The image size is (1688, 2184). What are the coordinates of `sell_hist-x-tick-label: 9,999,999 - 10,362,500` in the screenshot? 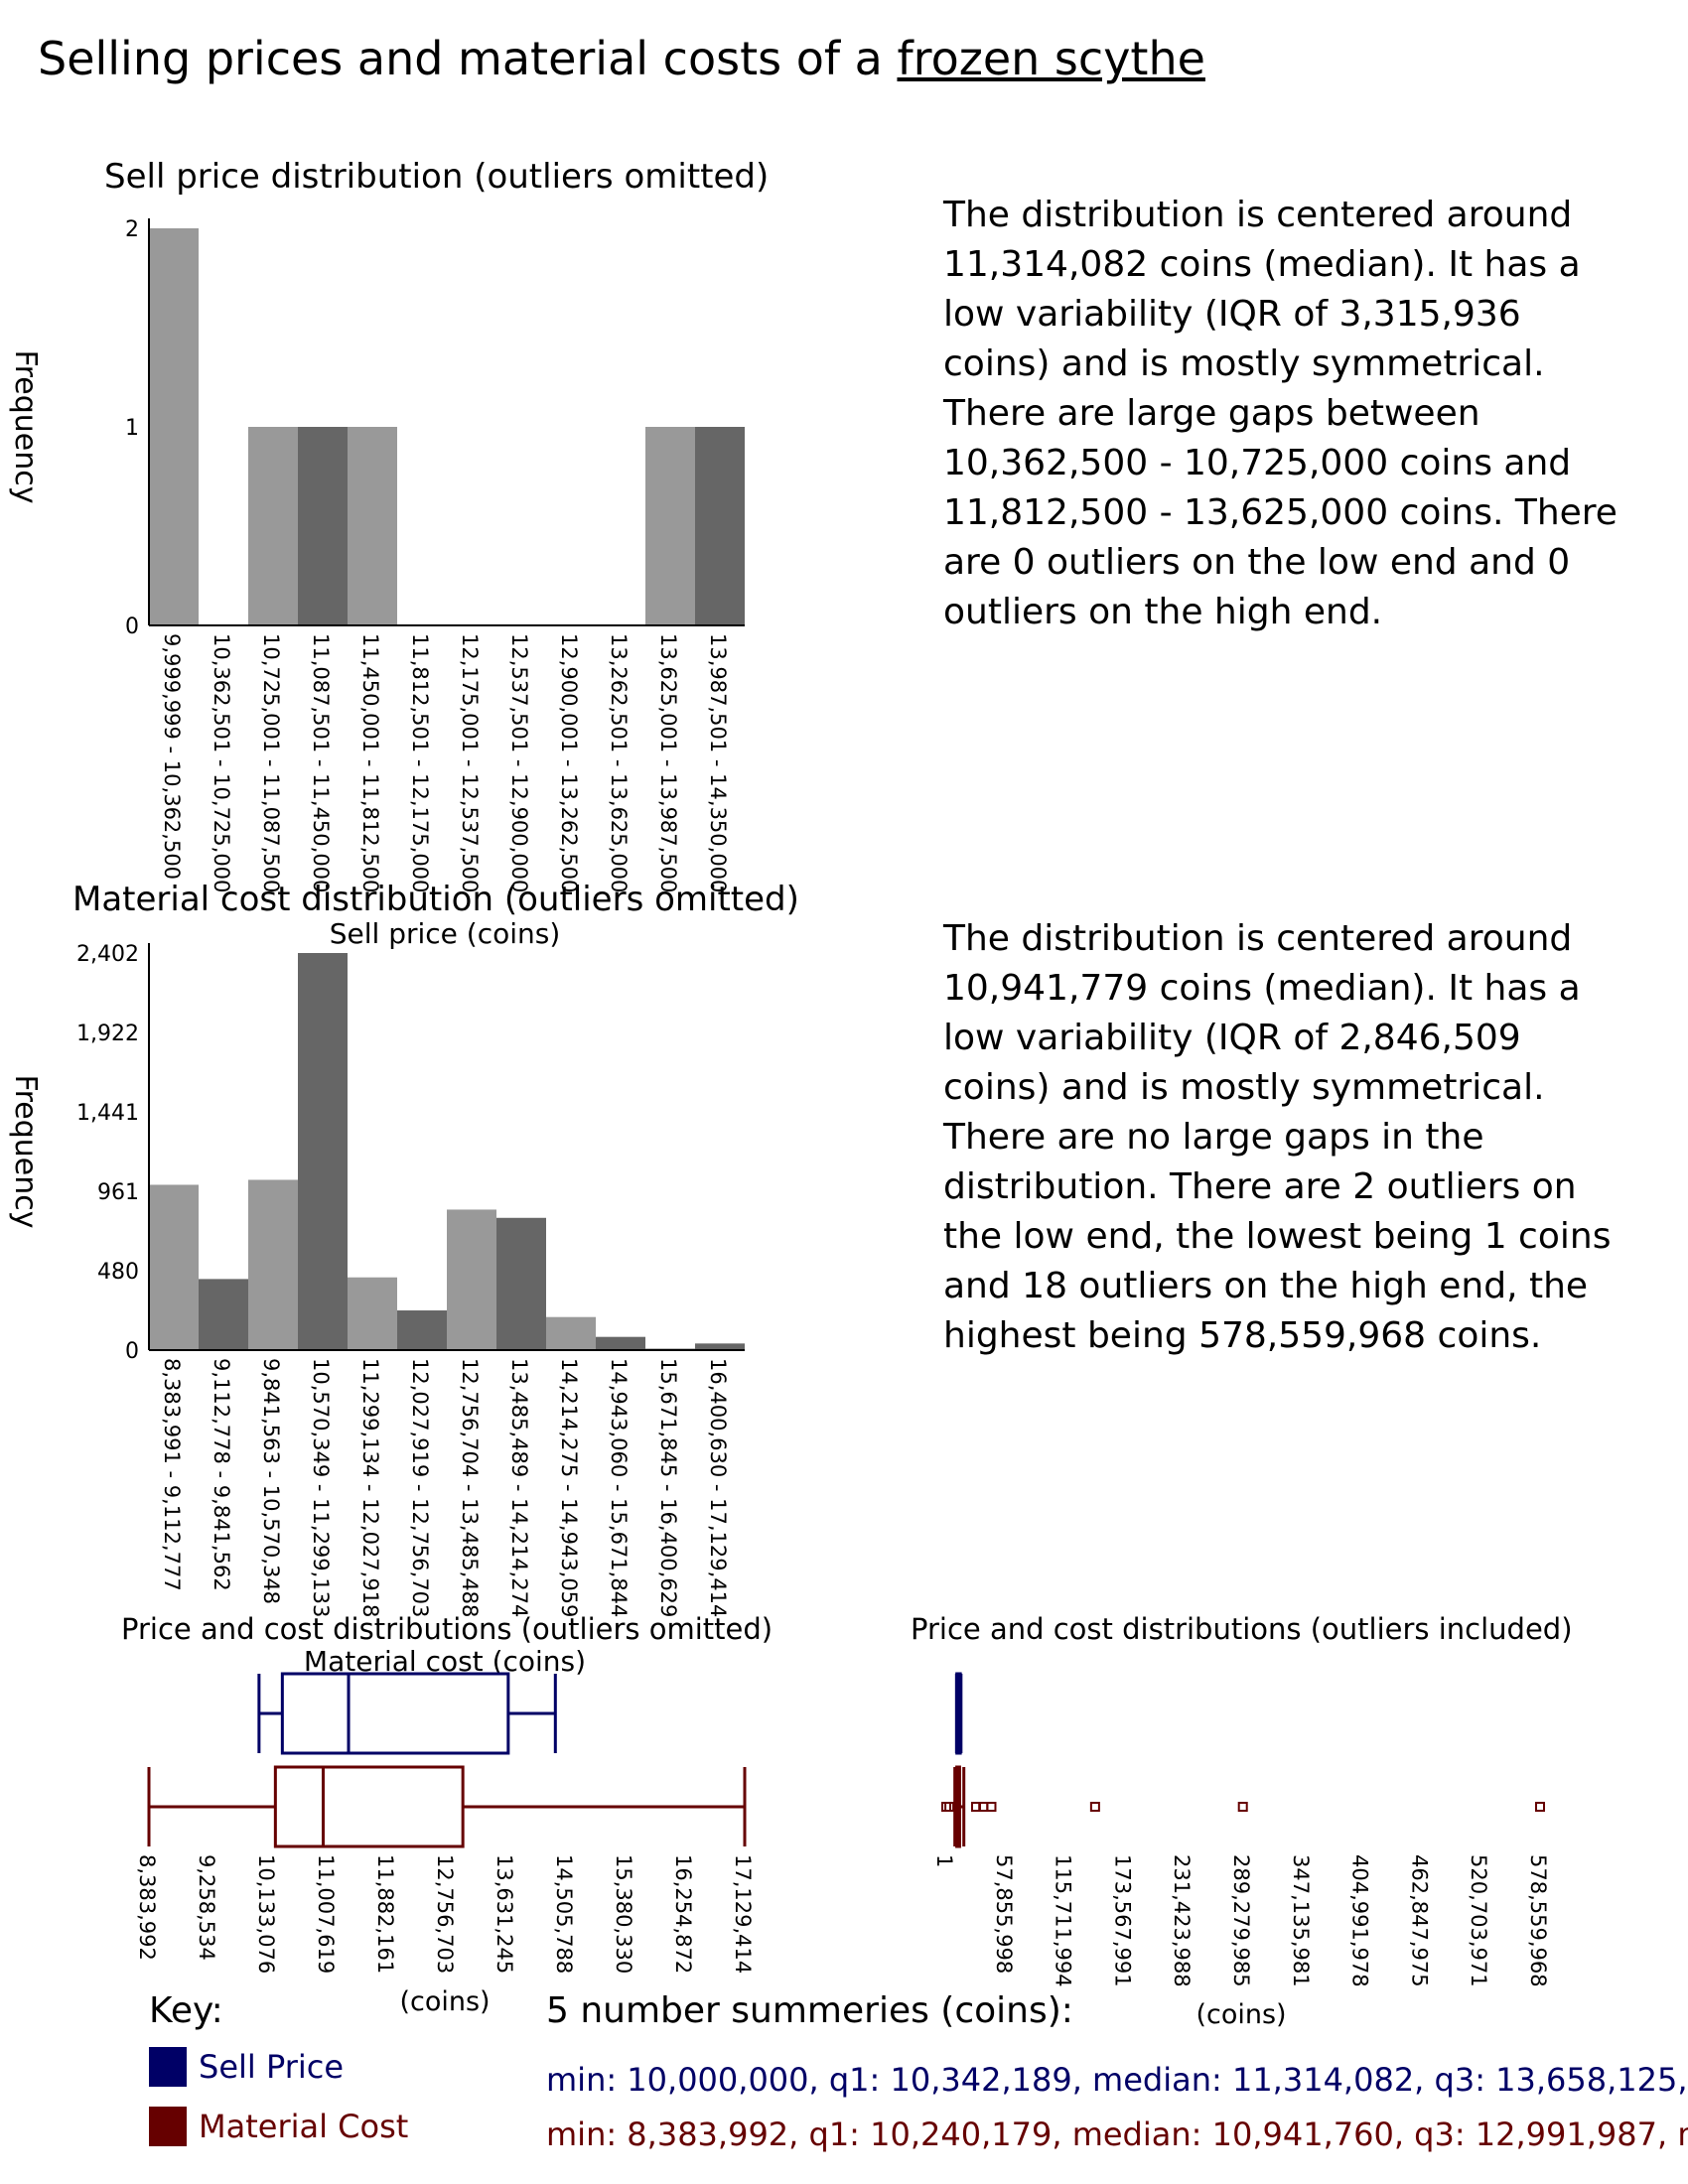 It's located at (172, 756).